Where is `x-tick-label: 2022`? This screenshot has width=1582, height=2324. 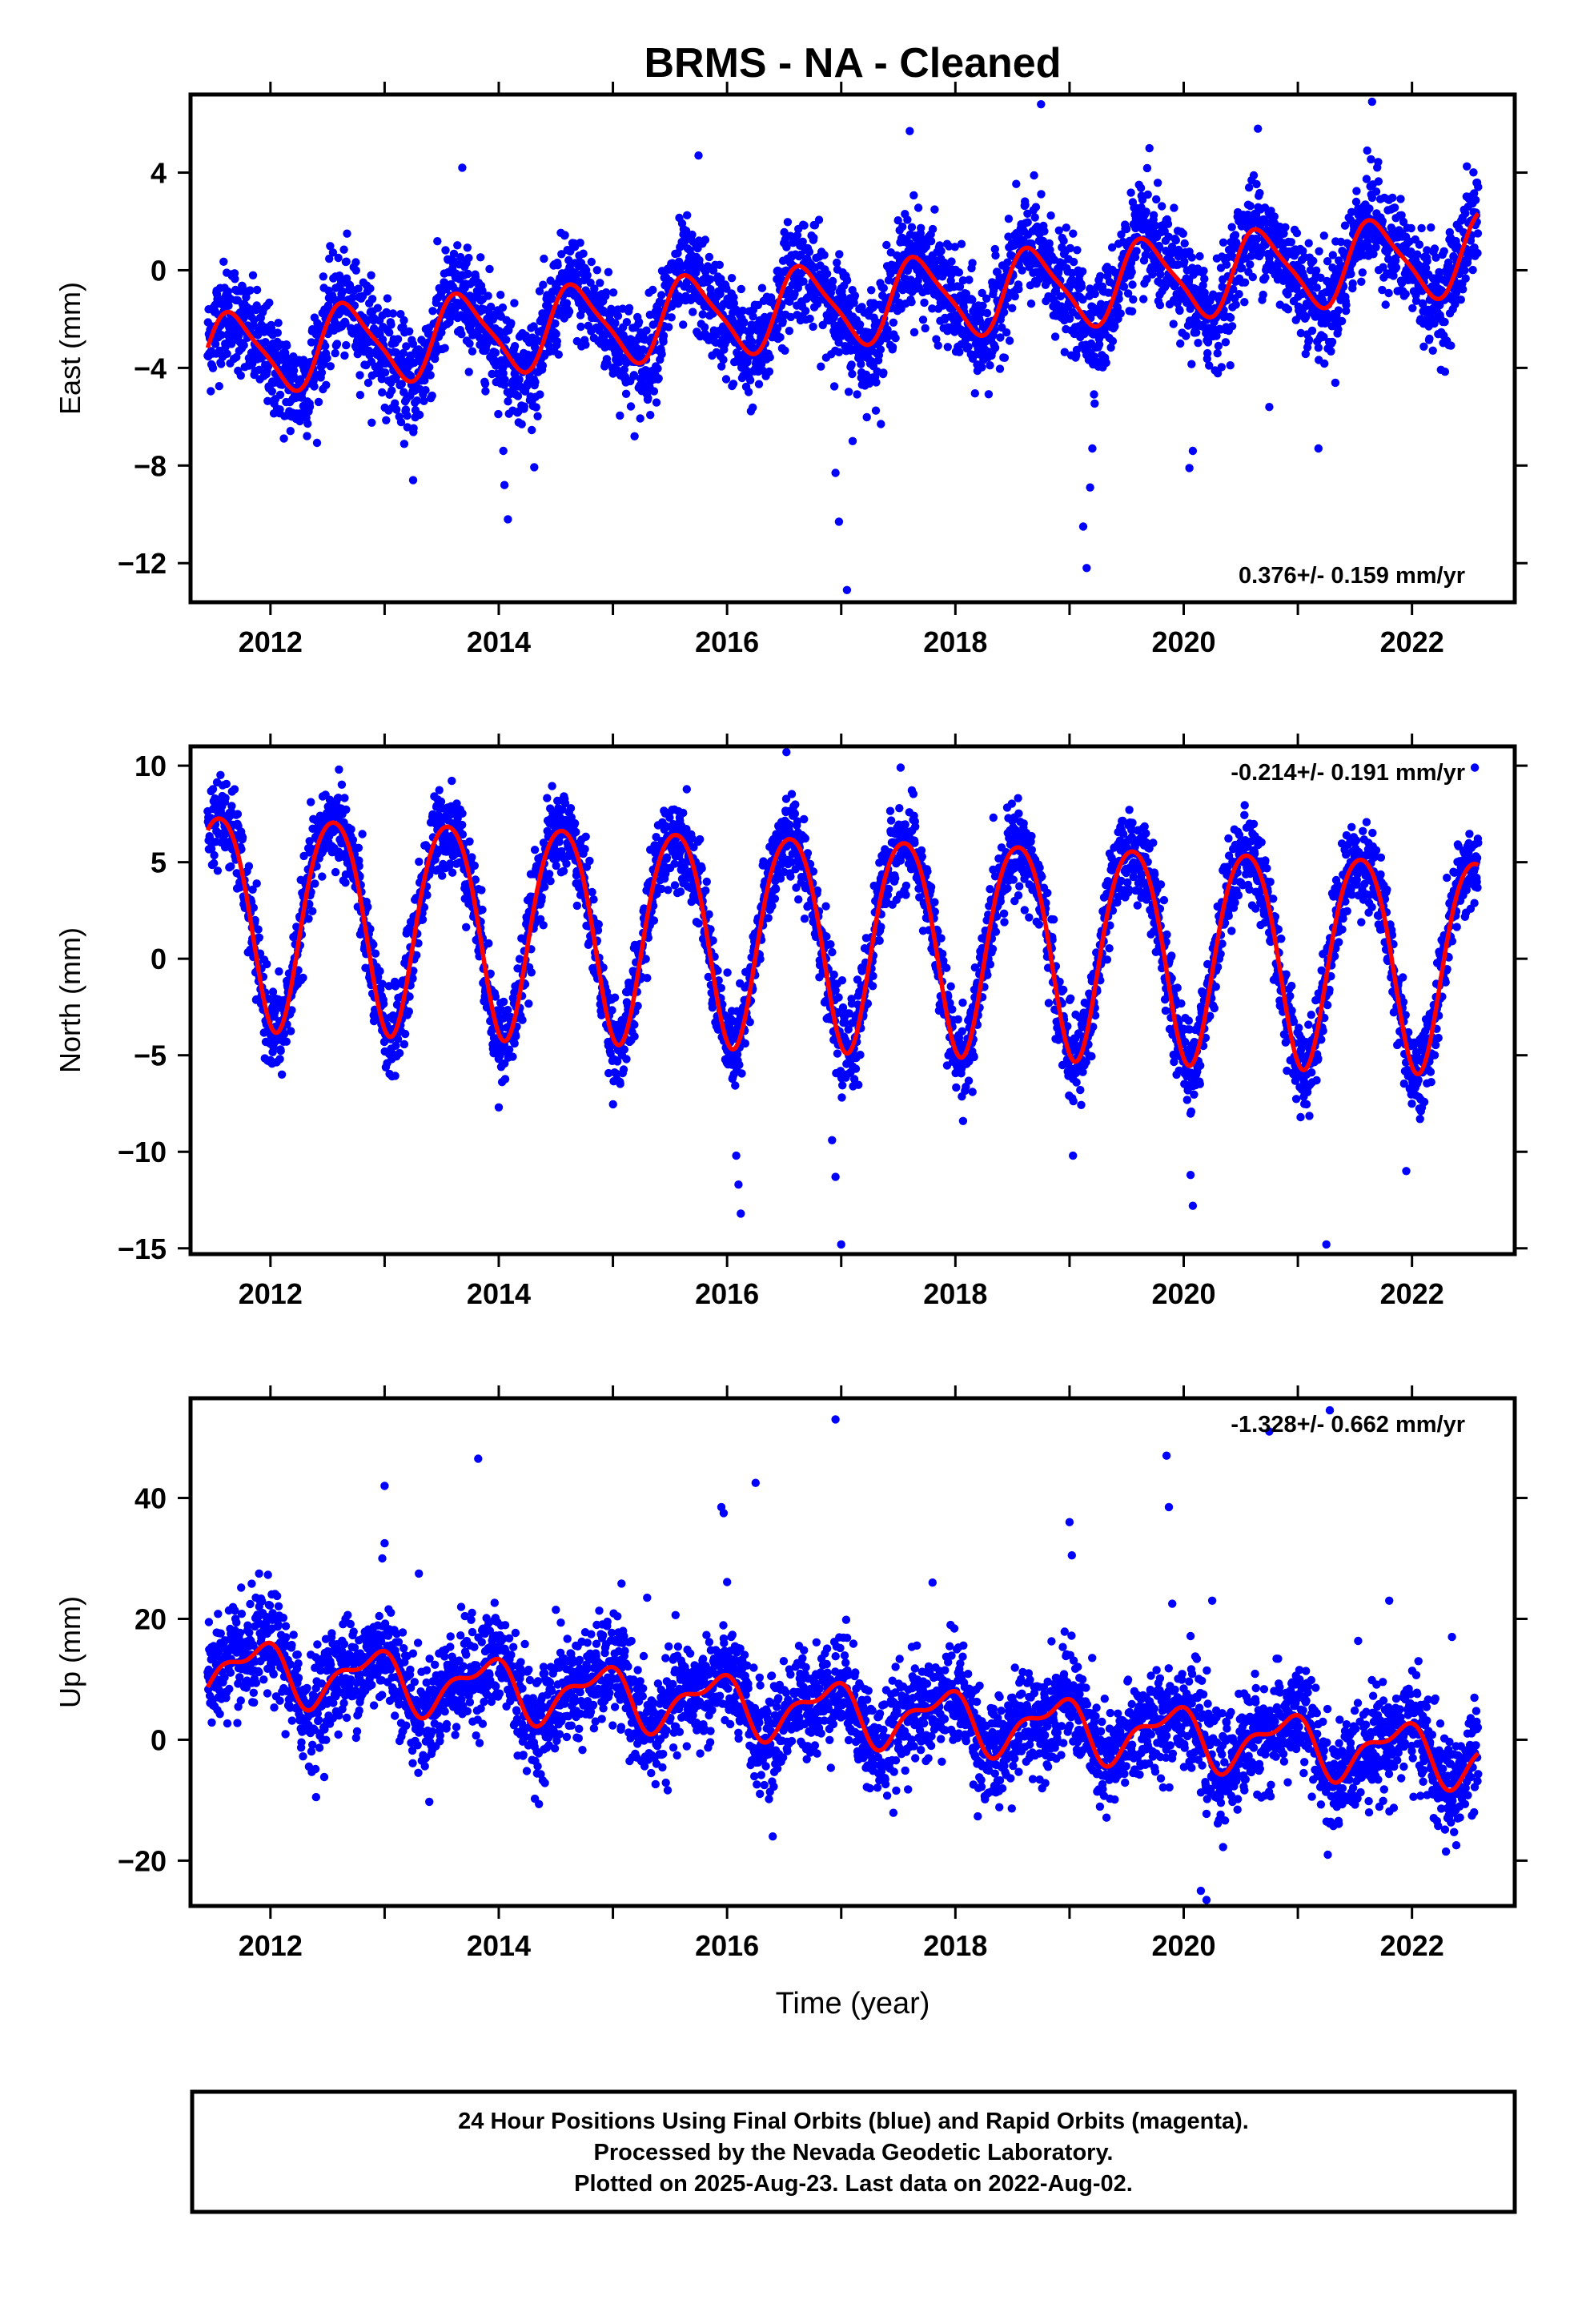
x-tick-label: 2022 is located at coordinates (1412, 641).